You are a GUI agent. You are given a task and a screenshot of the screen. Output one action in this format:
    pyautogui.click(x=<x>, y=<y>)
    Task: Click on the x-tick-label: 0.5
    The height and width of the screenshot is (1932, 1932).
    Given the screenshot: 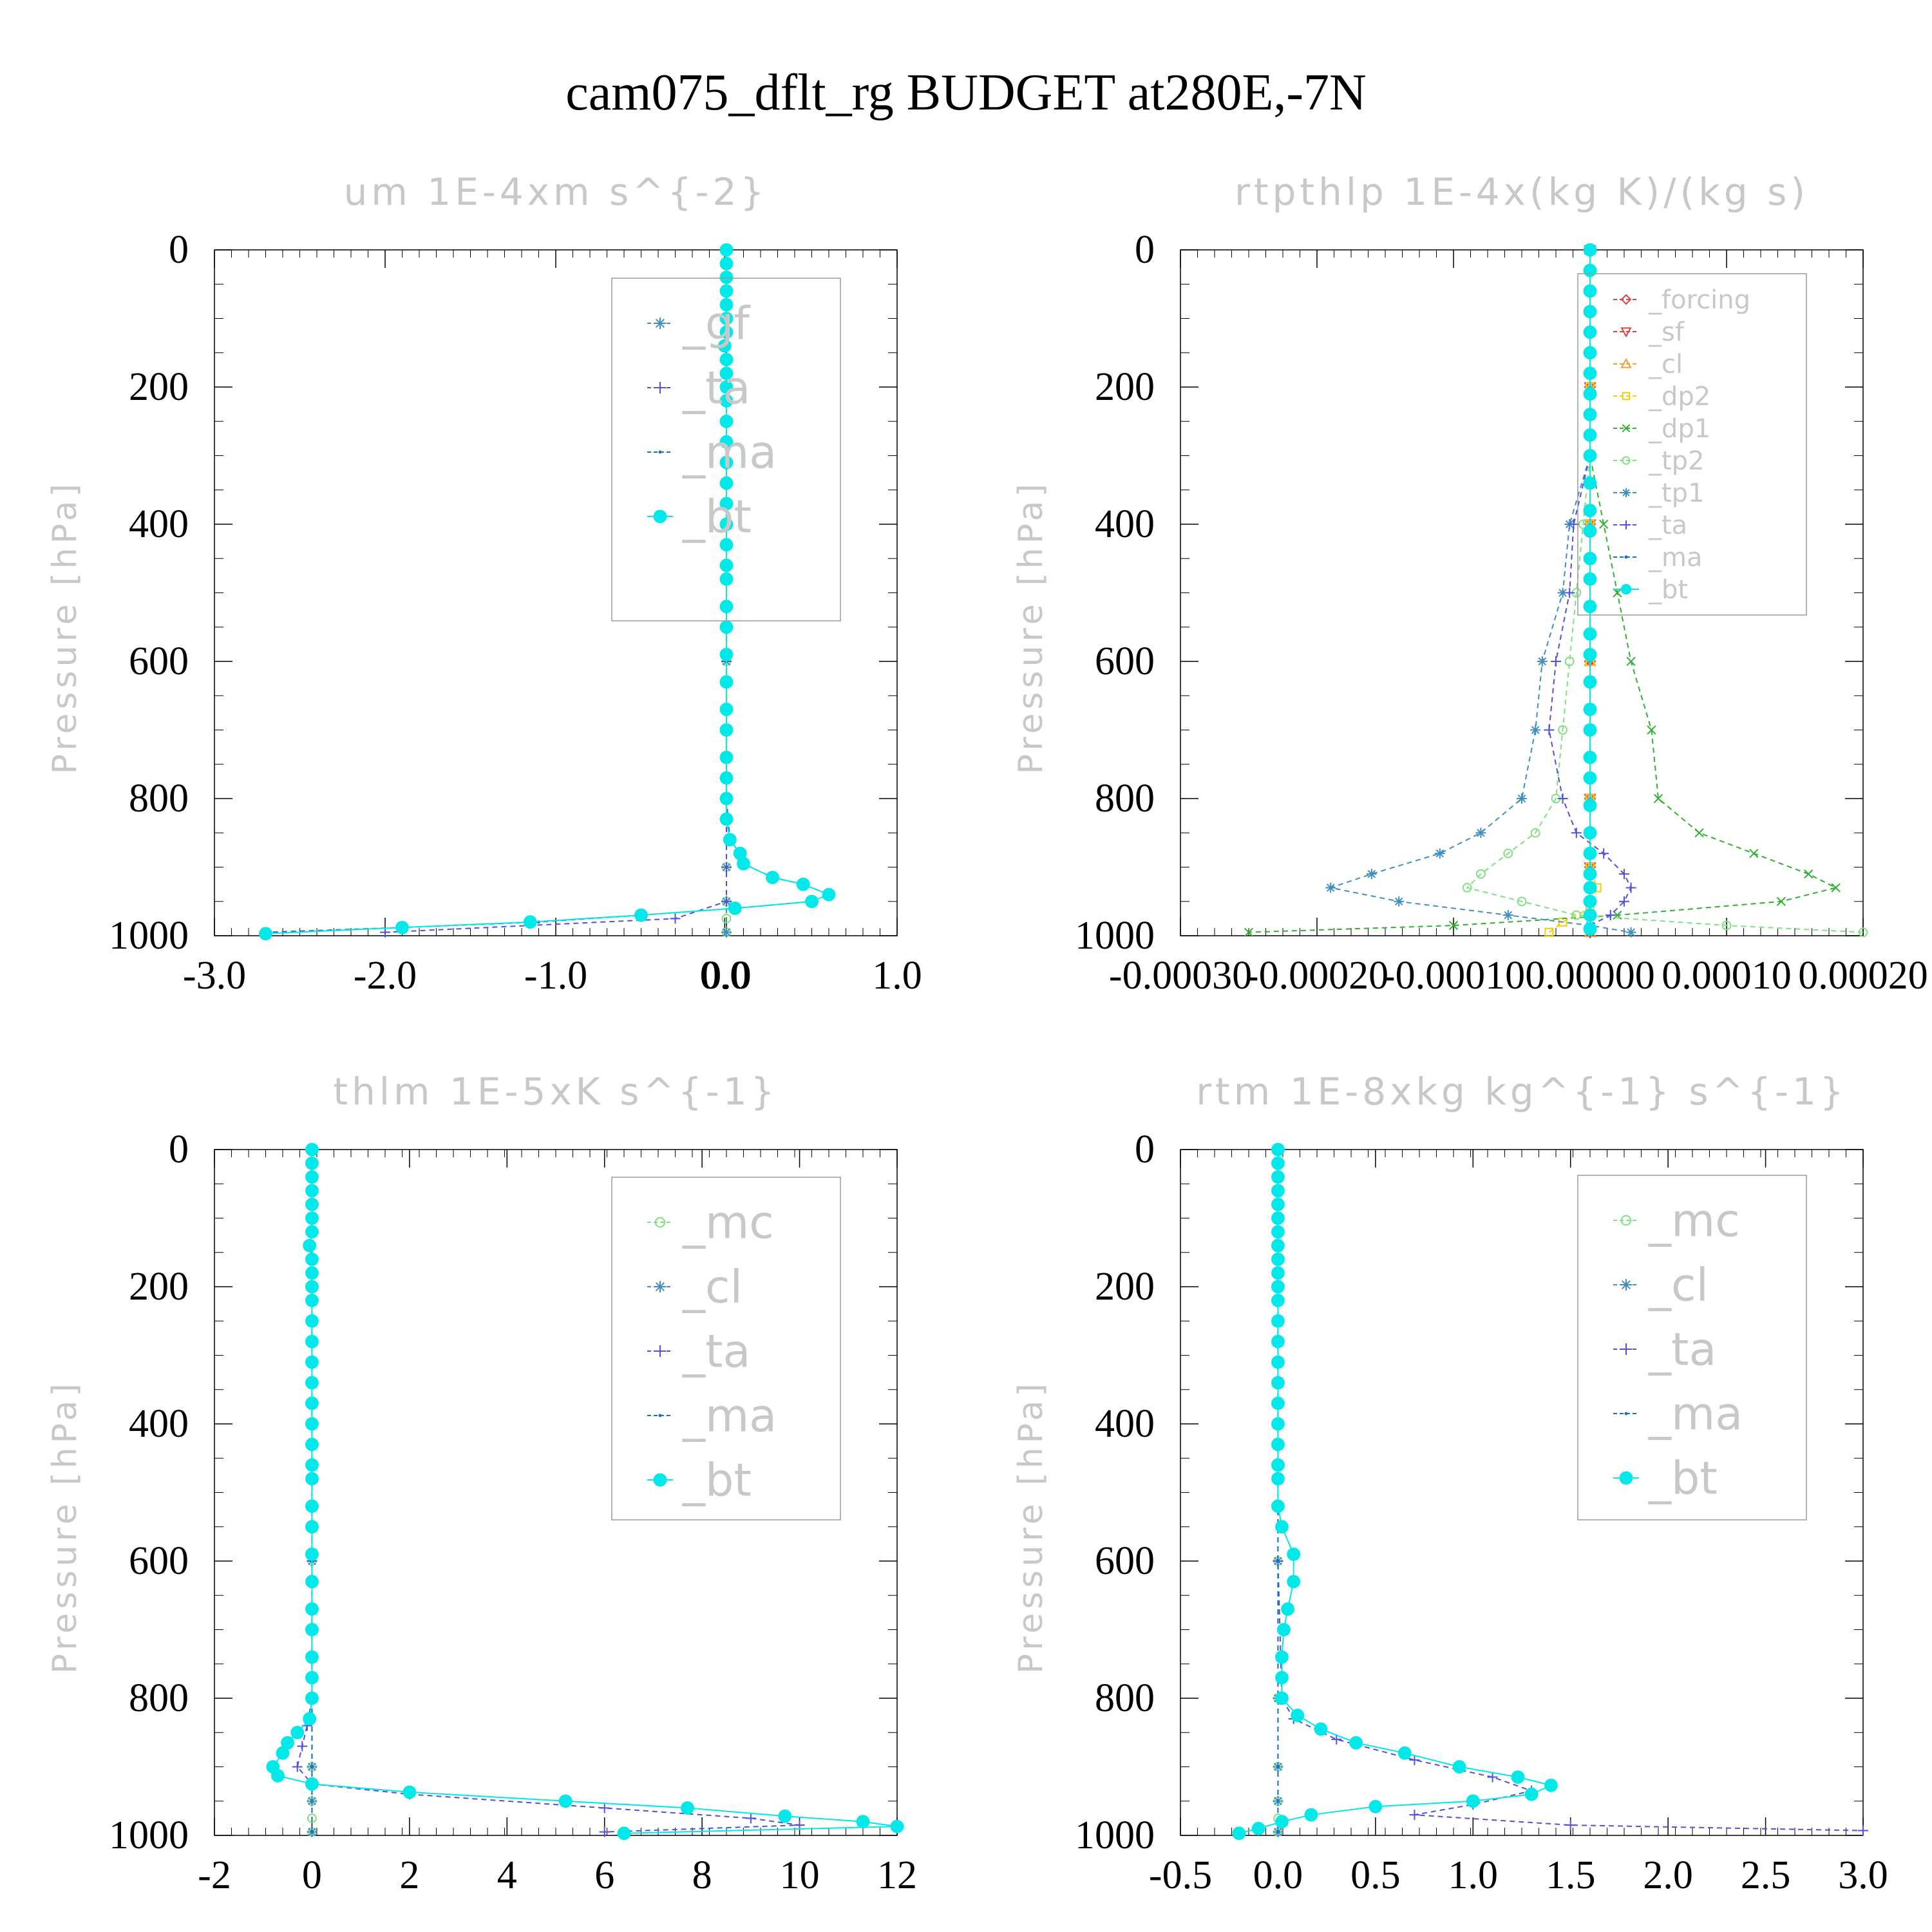 What is the action you would take?
    pyautogui.click(x=1376, y=1875)
    